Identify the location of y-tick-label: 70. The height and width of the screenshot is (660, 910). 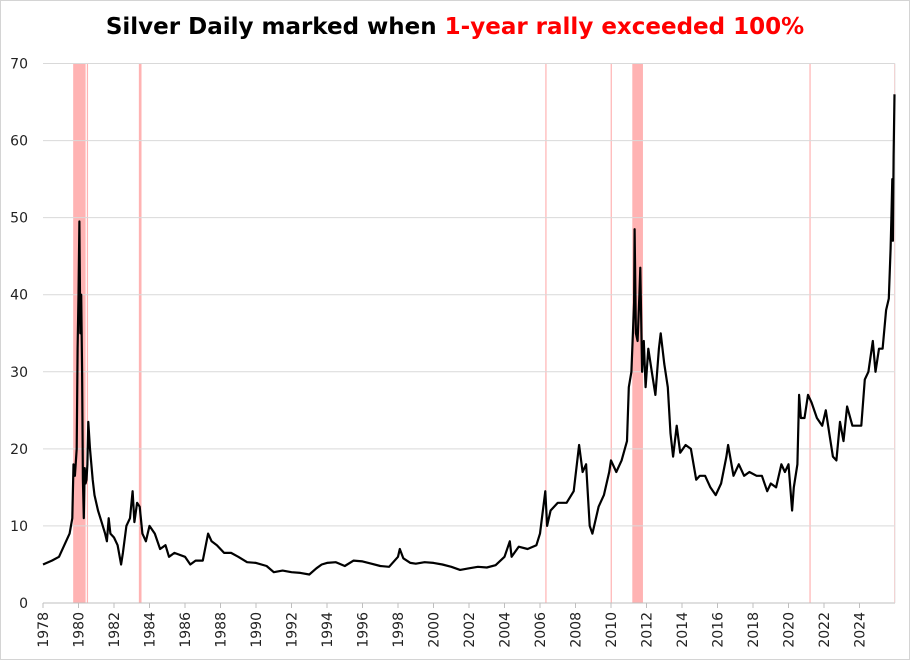
(19, 65).